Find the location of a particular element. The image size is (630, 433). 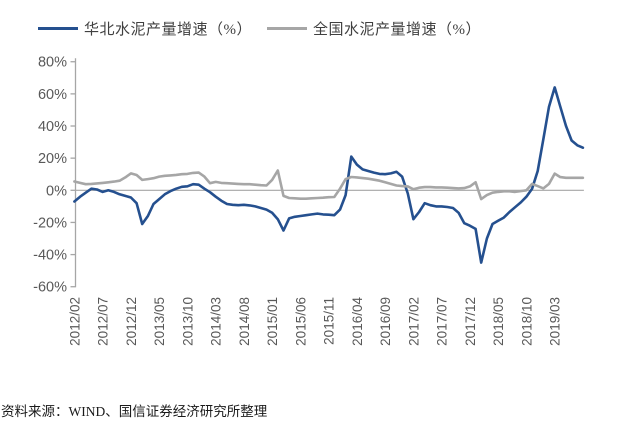

y-axis-label: 80% is located at coordinates (52, 63).